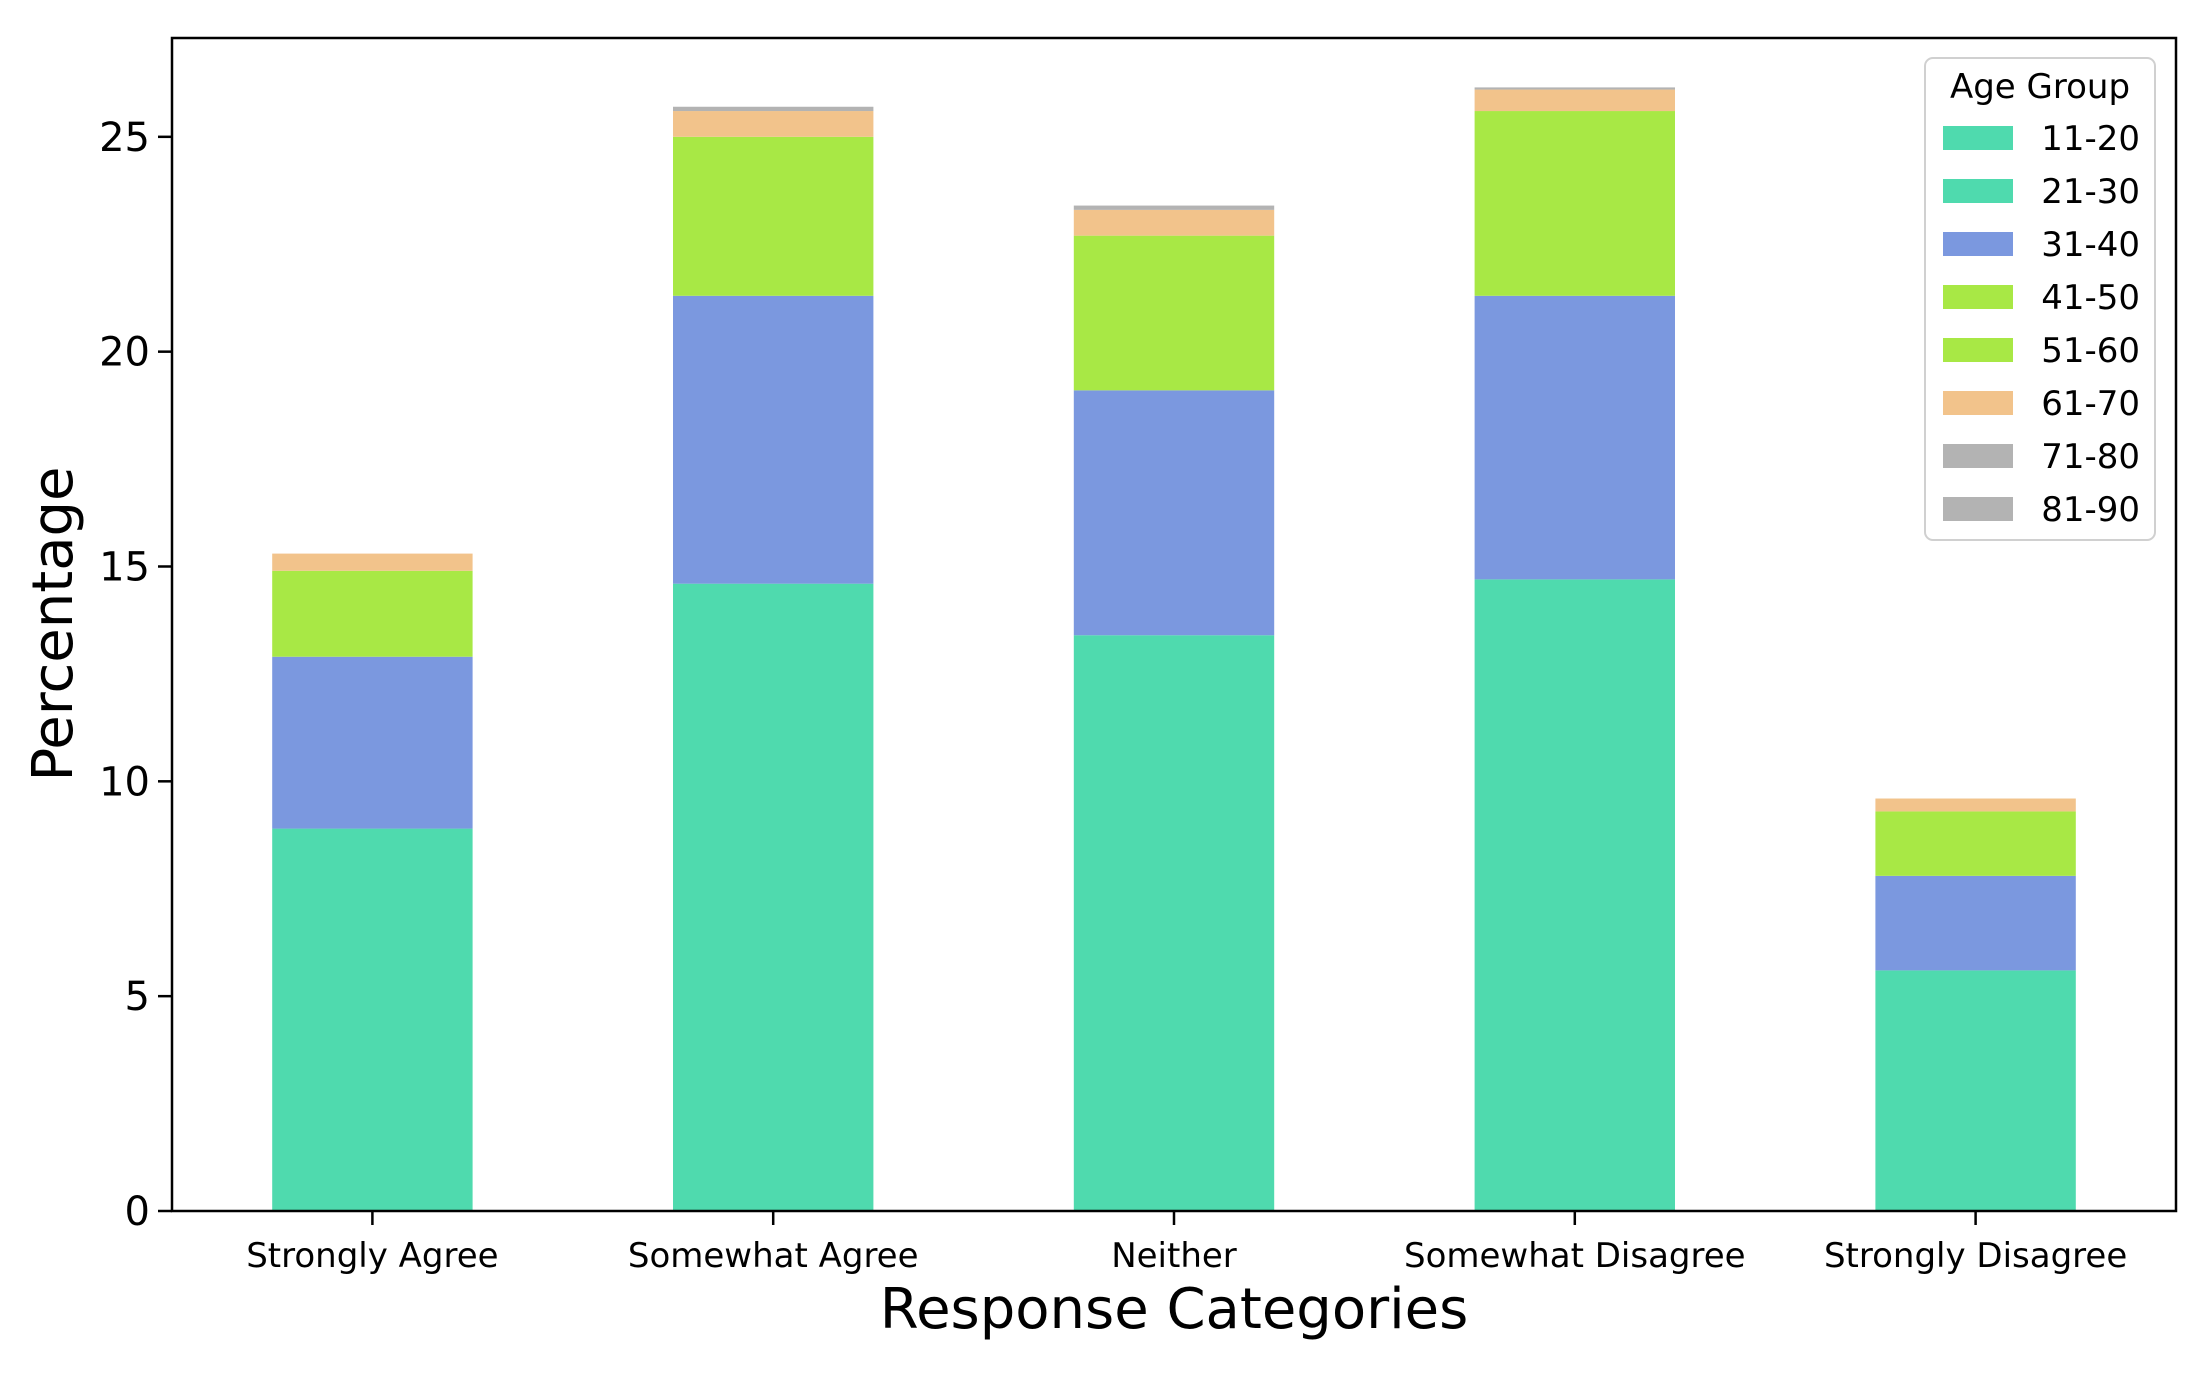 This screenshot has width=2197, height=1373. Describe the element at coordinates (1575, 1256) in the screenshot. I see `x-tick-label: Somewhat Disagree` at that location.